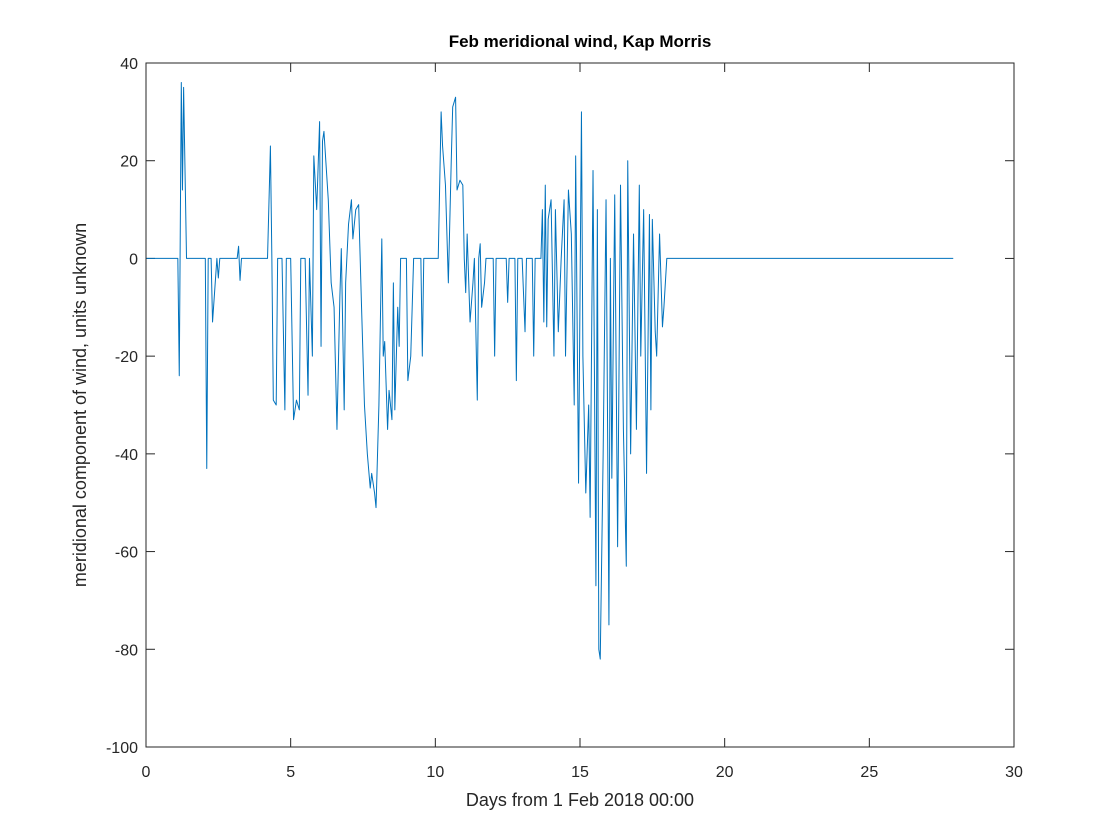 This screenshot has height=840, width=1120. I want to click on x-tick-label: 15, so click(580, 772).